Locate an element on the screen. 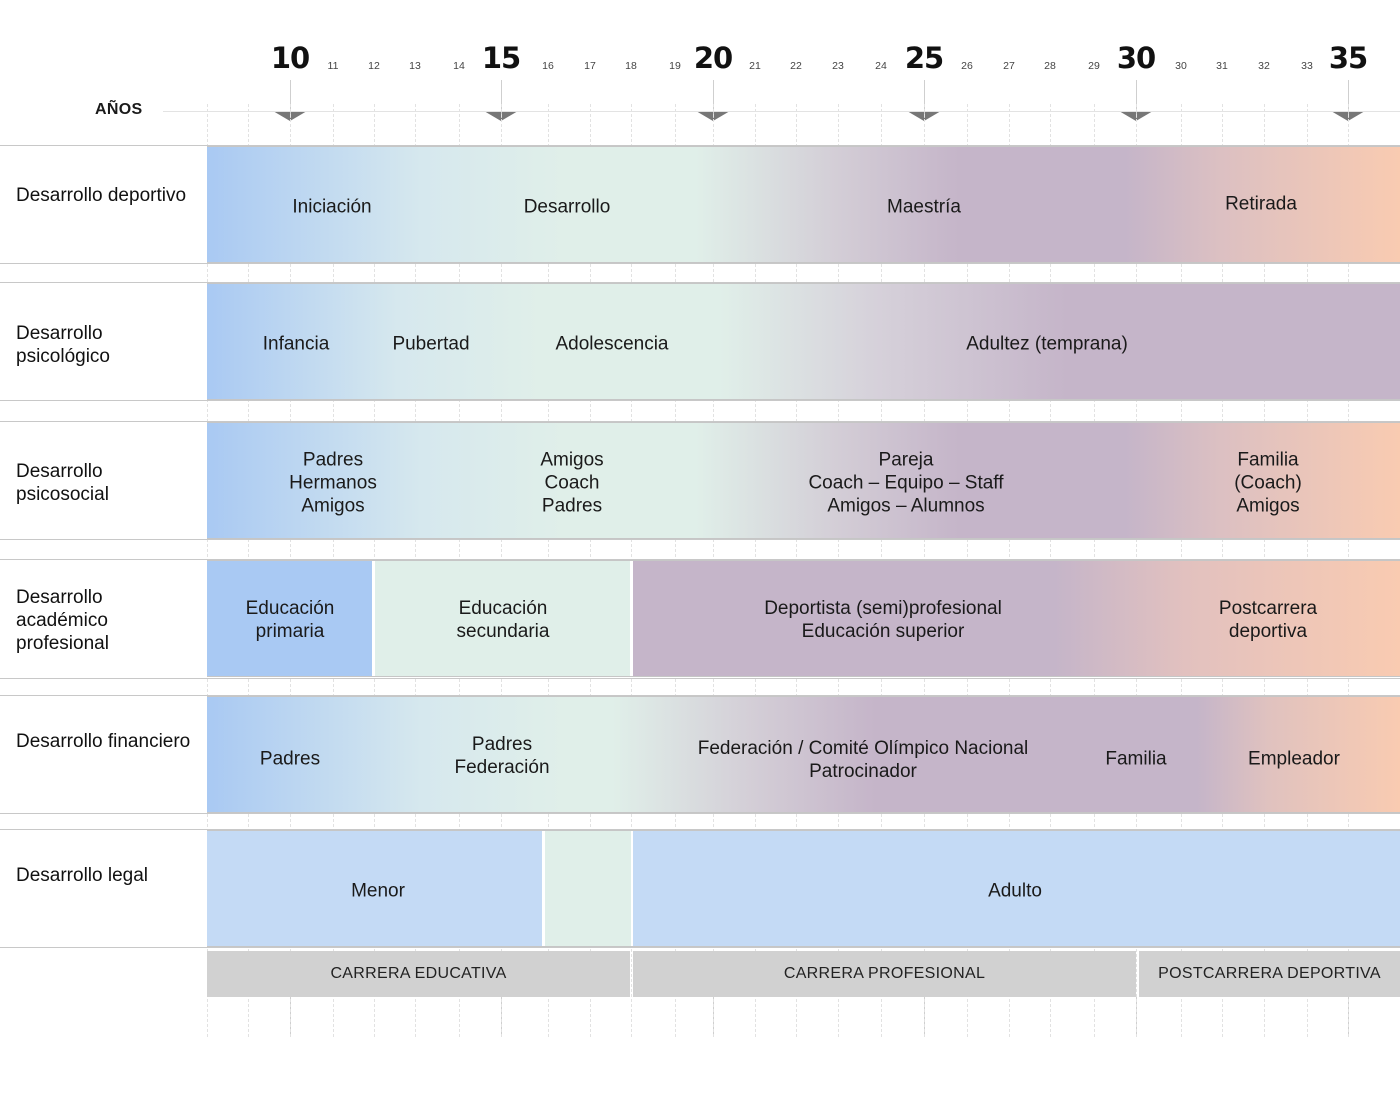 This screenshot has width=1400, height=1093. band-legal is located at coordinates (803, 888).